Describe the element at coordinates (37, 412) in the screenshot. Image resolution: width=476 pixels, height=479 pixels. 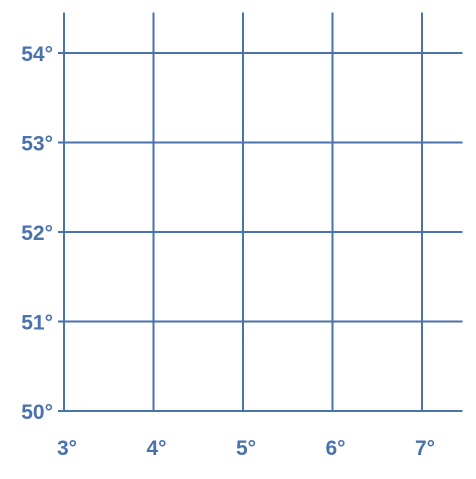
I see `y-tick-label: 50°` at that location.